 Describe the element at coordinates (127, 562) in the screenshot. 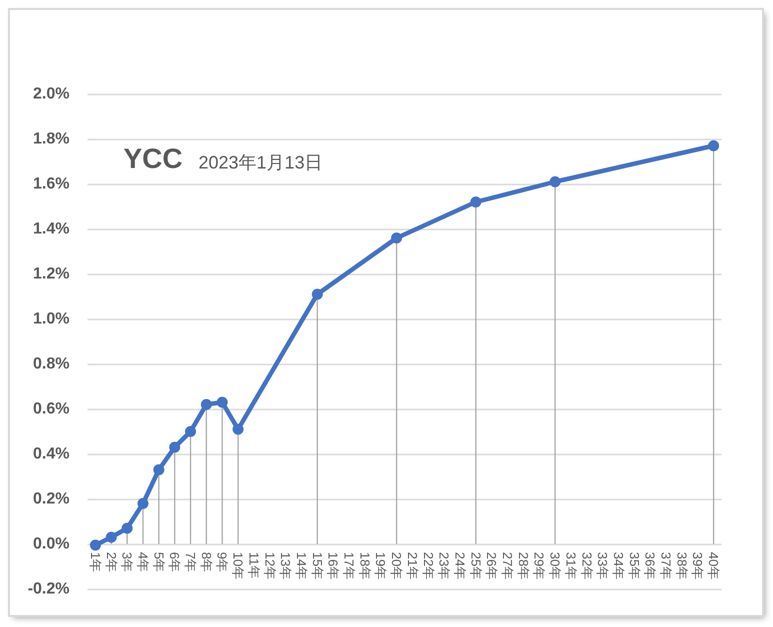

I see `x-tick-label: 3年` at that location.